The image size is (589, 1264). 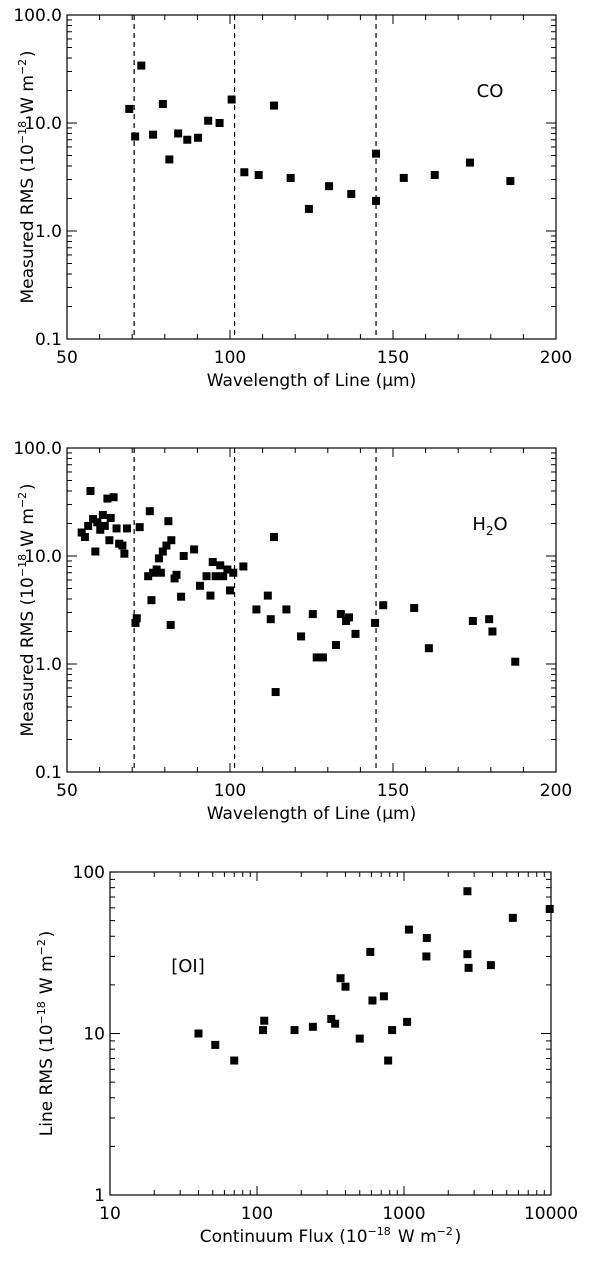 What do you see at coordinates (94, 1035) in the screenshot?
I see `y-tick-label: 10` at bounding box center [94, 1035].